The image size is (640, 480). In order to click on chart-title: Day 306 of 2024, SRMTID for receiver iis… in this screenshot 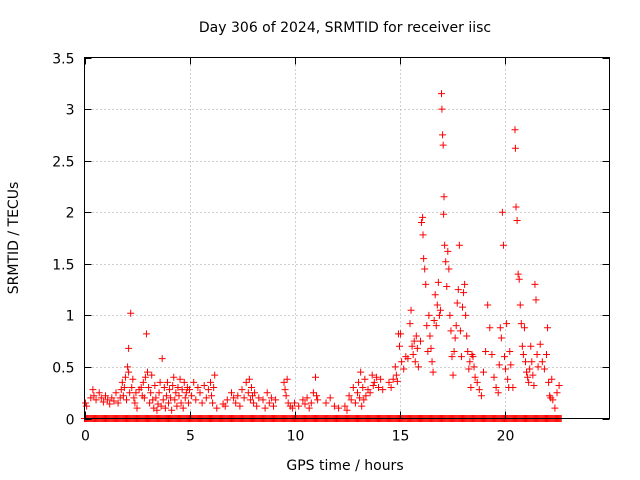, I will do `click(345, 28)`.